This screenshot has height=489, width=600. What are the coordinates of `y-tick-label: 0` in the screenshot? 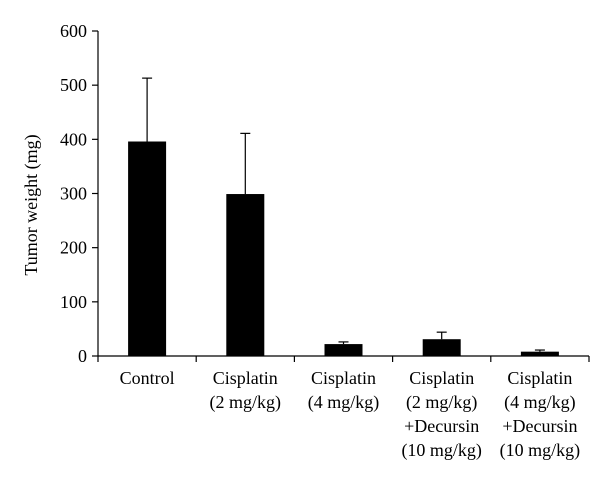 It's located at (82, 356).